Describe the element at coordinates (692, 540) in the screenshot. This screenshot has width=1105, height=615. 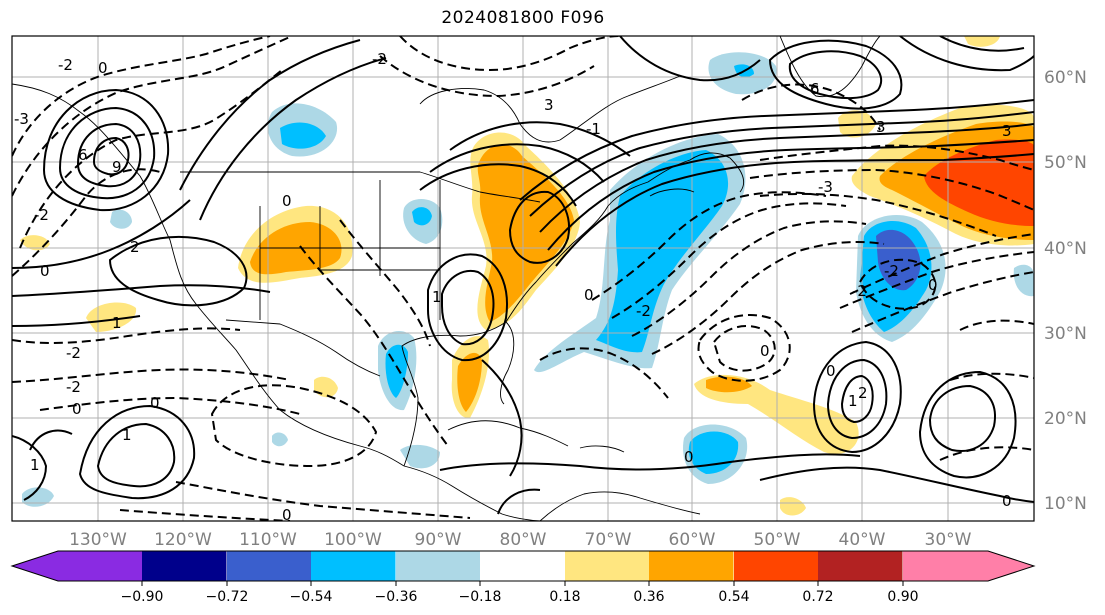
I see `lon-tick-label: 60°W` at that location.